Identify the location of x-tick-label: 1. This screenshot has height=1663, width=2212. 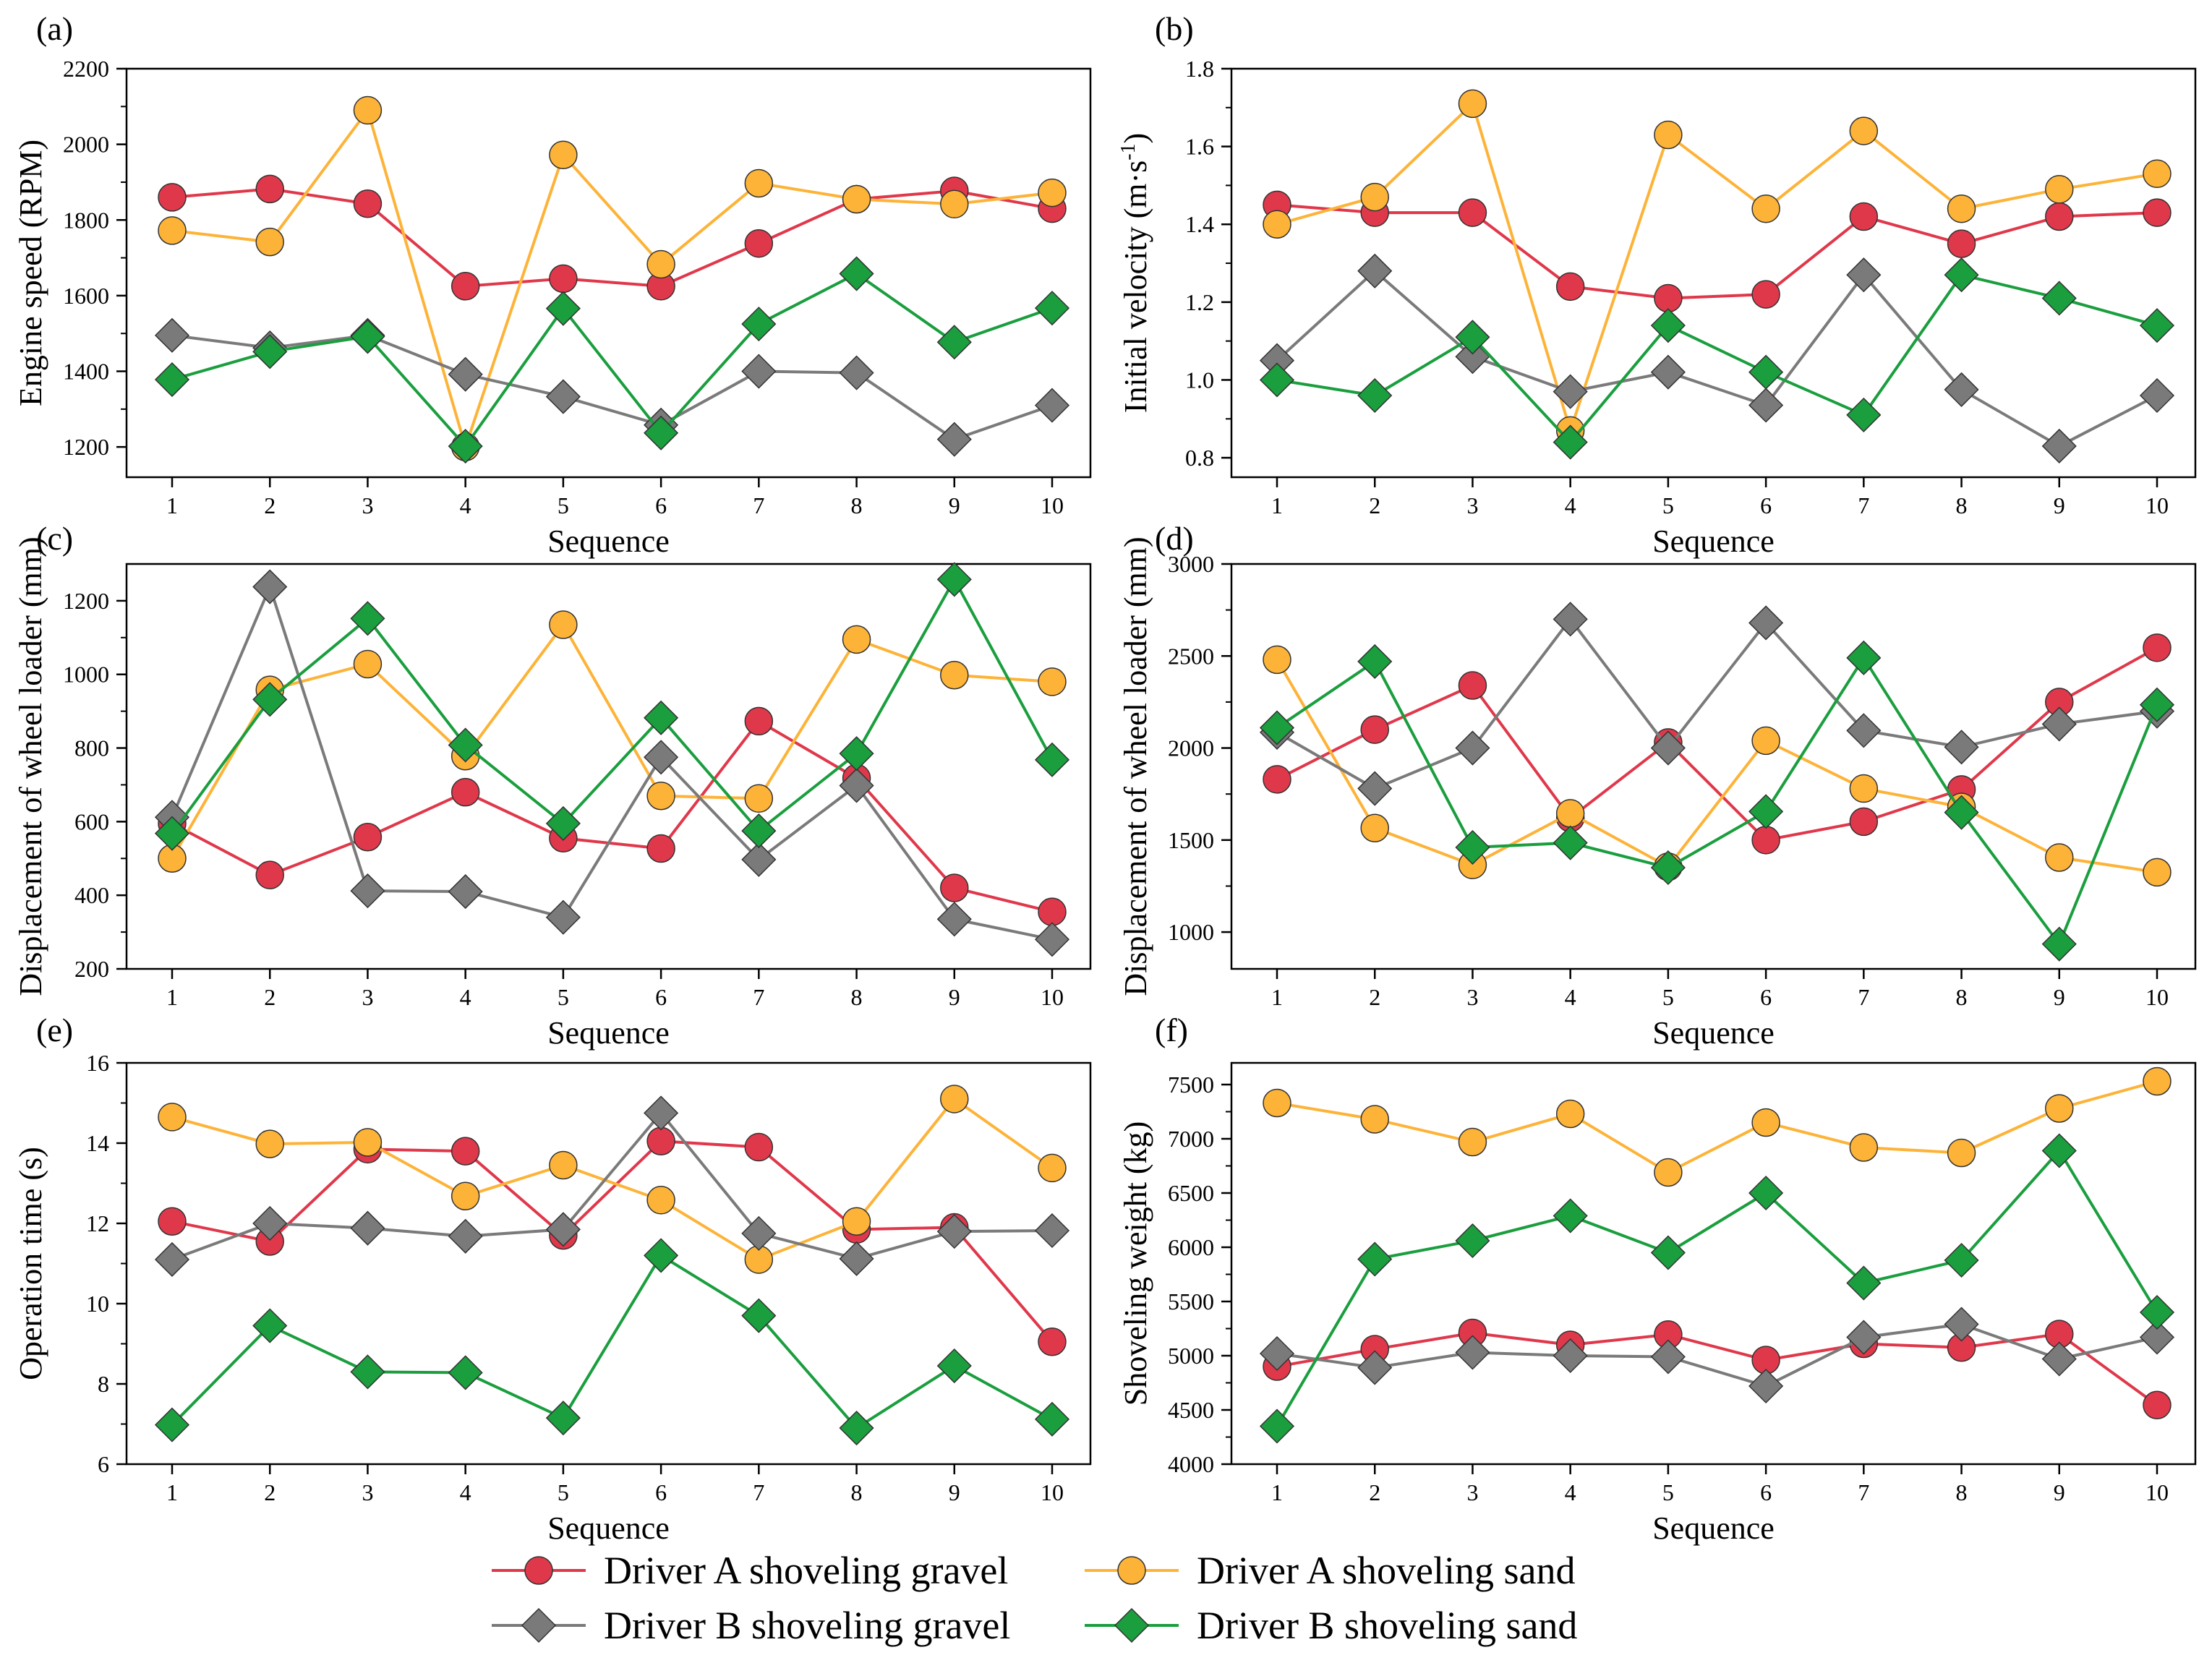
(1277, 1492).